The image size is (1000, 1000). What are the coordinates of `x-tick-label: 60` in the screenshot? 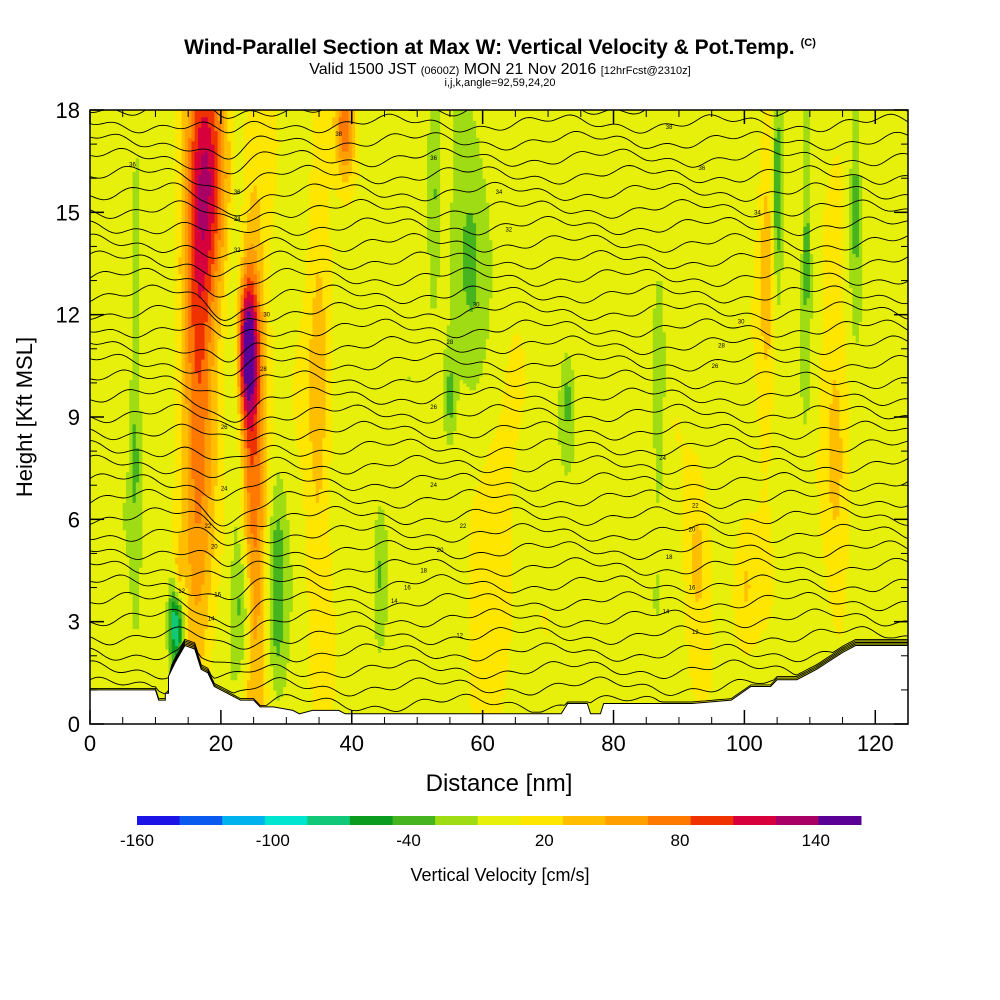 It's located at (482, 743).